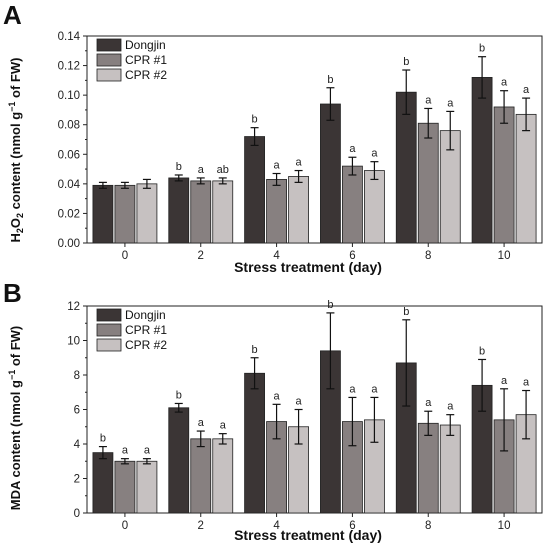  What do you see at coordinates (12, 15) in the screenshot?
I see `panel-a-letter: A` at bounding box center [12, 15].